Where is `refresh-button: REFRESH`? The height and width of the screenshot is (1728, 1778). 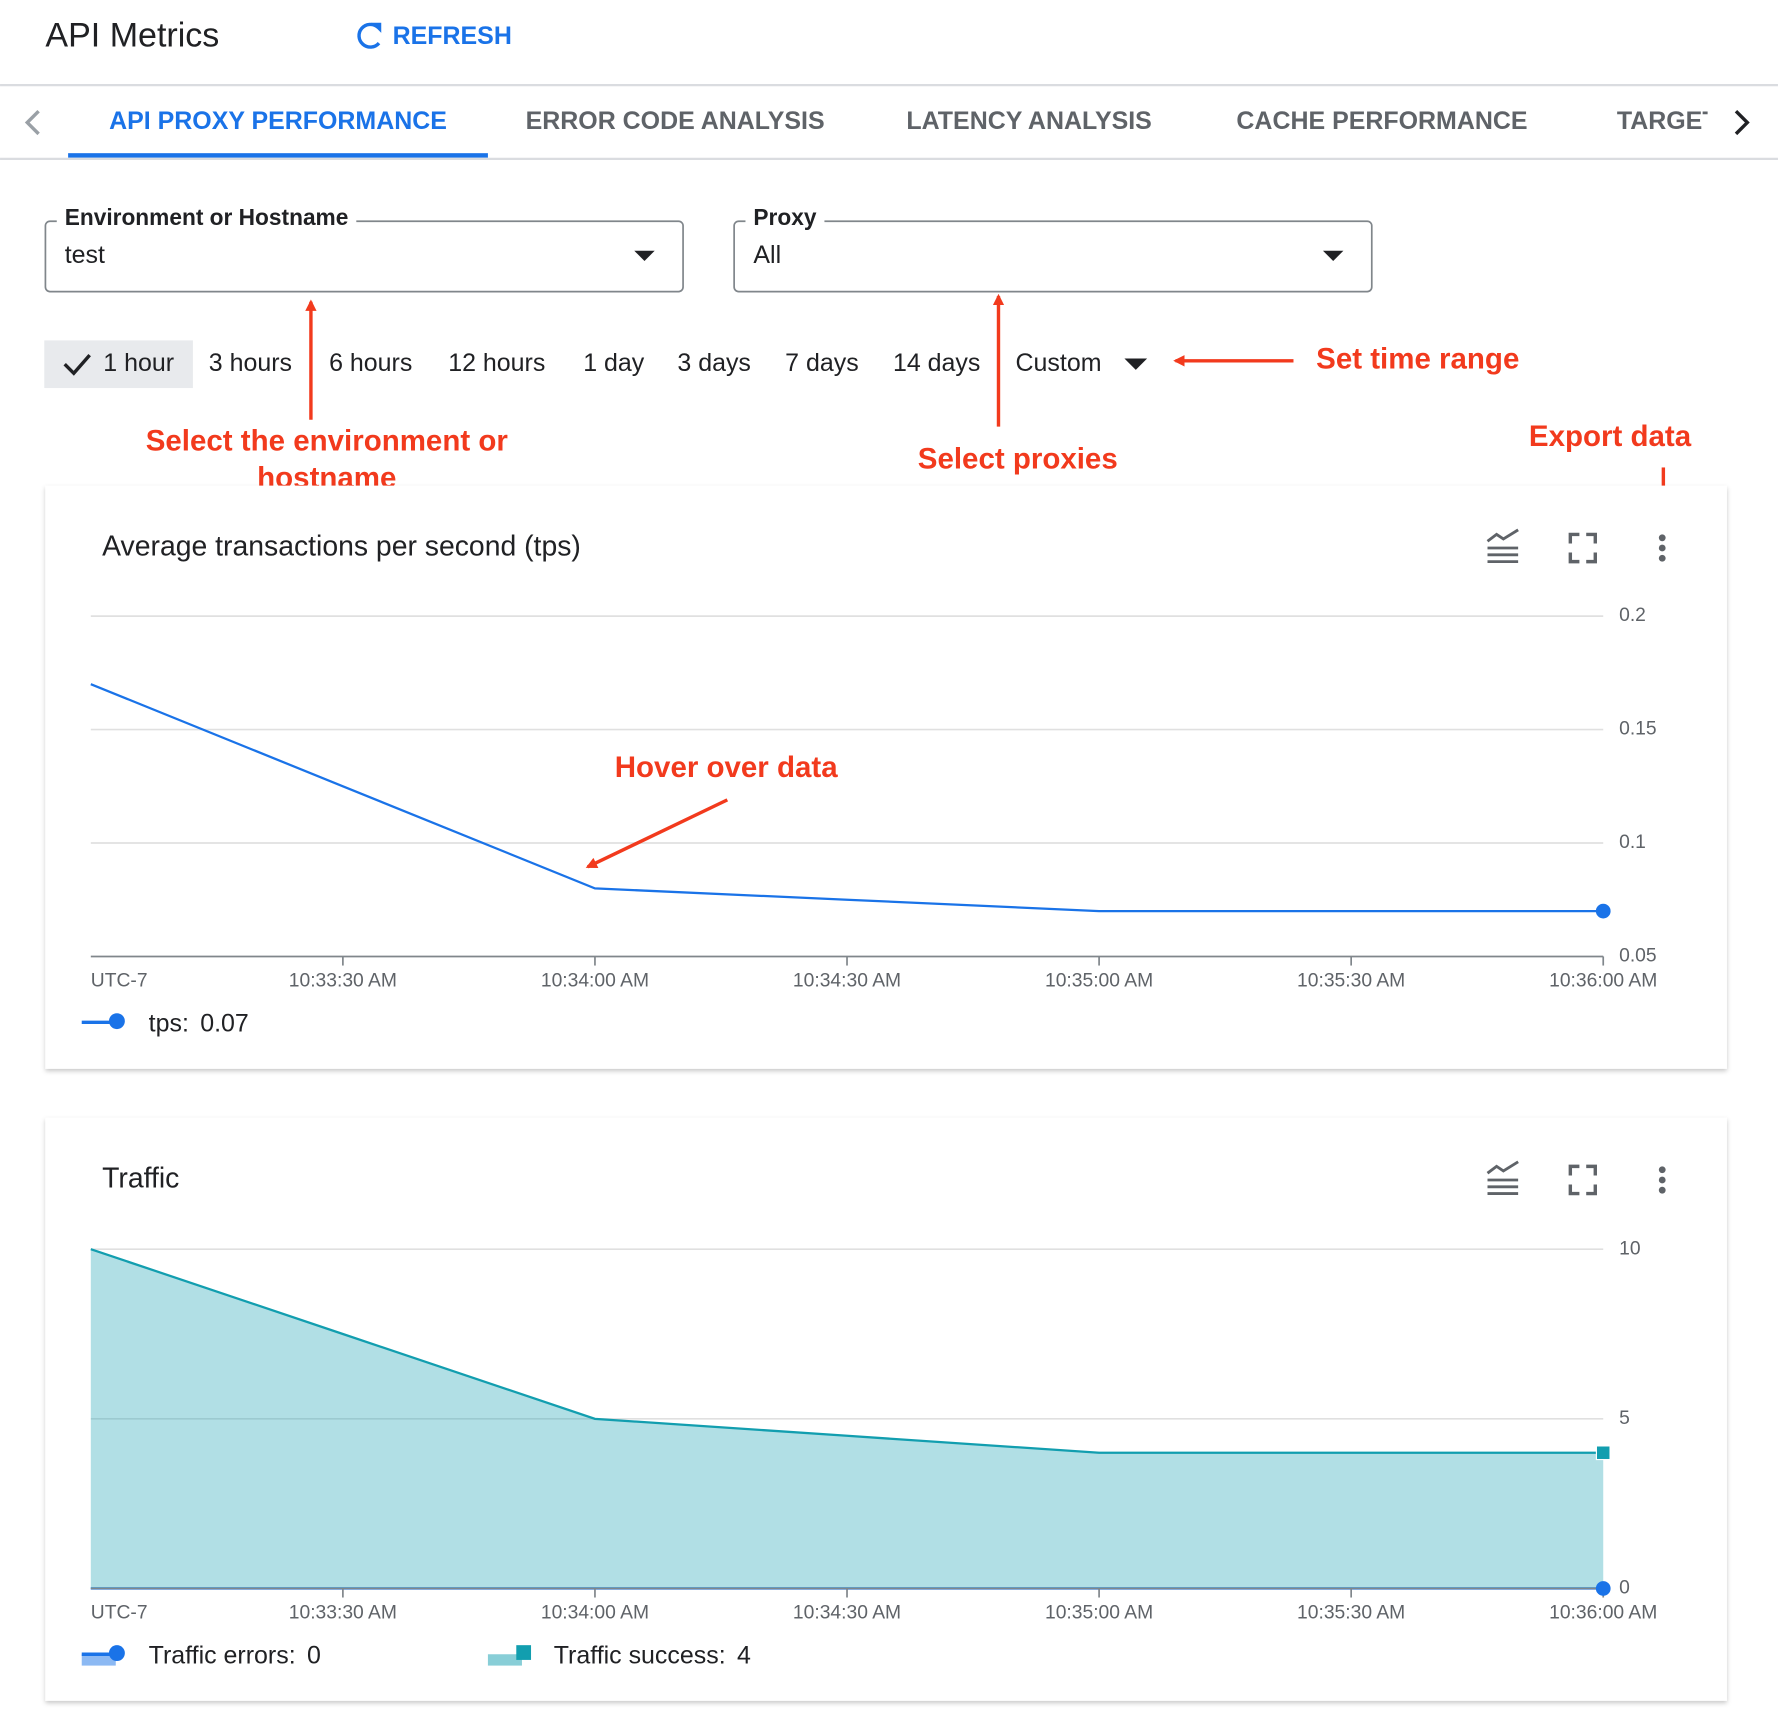
refresh-button: REFRESH is located at coordinates (434, 36).